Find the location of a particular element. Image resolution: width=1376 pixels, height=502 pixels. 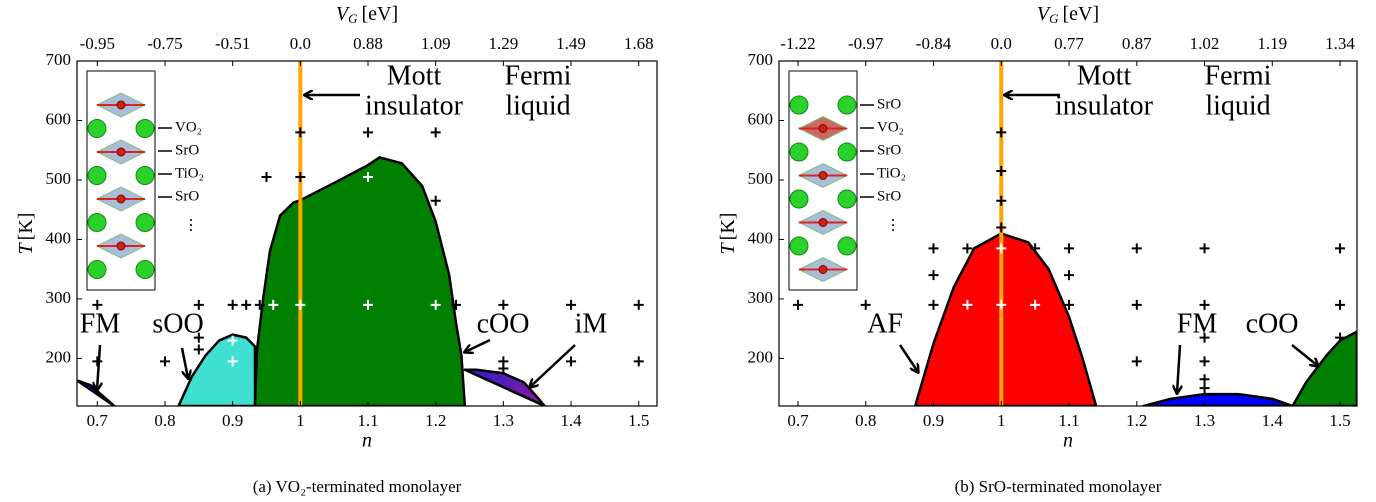

caption: (a) VO₂-terminated monolayer is located at coordinates (357, 486).